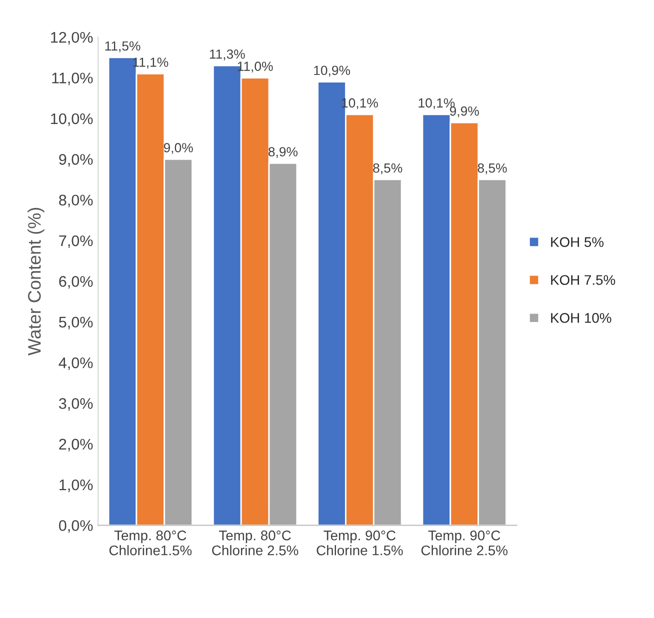 Image resolution: width=654 pixels, height=618 pixels. What do you see at coordinates (332, 71) in the screenshot?
I see `data-label: 10,9%` at bounding box center [332, 71].